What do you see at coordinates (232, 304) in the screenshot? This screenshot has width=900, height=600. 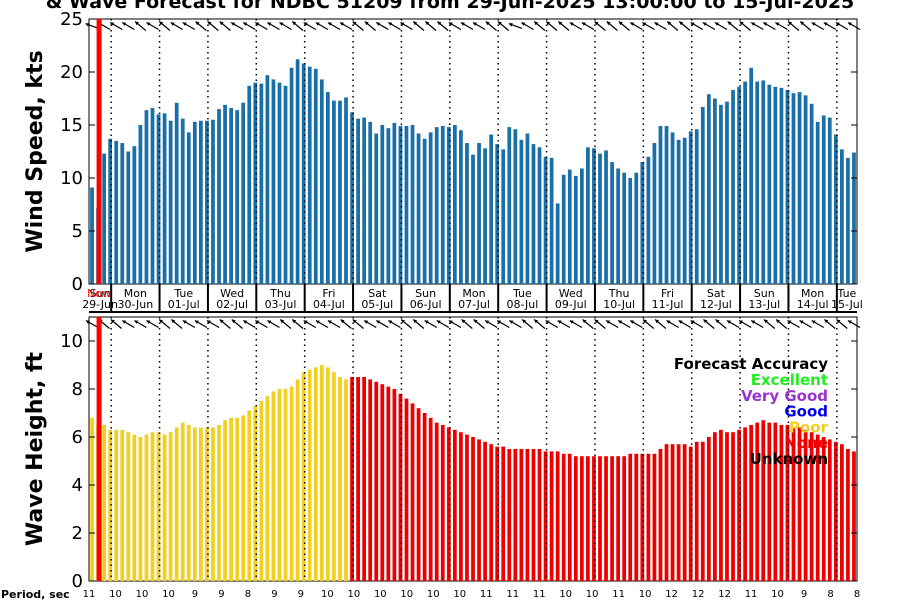 I see `day-date-label: 02-Jul` at bounding box center [232, 304].